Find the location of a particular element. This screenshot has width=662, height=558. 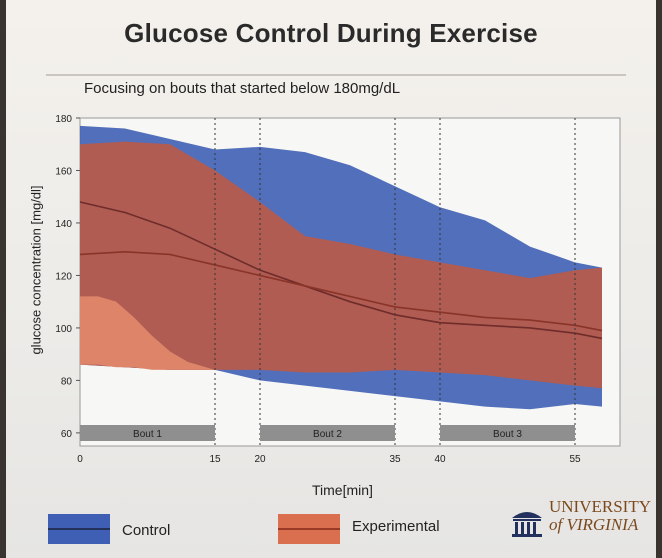

x-tick-label: 35 is located at coordinates (395, 459).